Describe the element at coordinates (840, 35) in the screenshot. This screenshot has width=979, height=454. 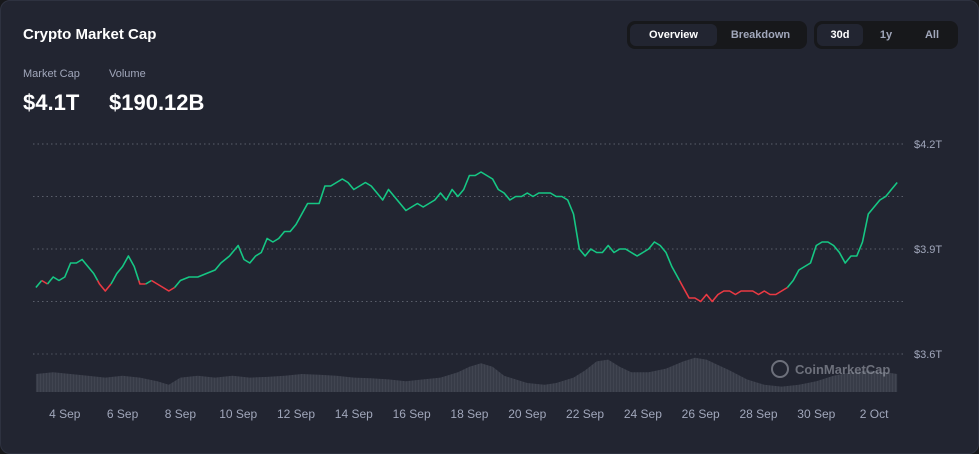
I see `range-30d: 30d` at that location.